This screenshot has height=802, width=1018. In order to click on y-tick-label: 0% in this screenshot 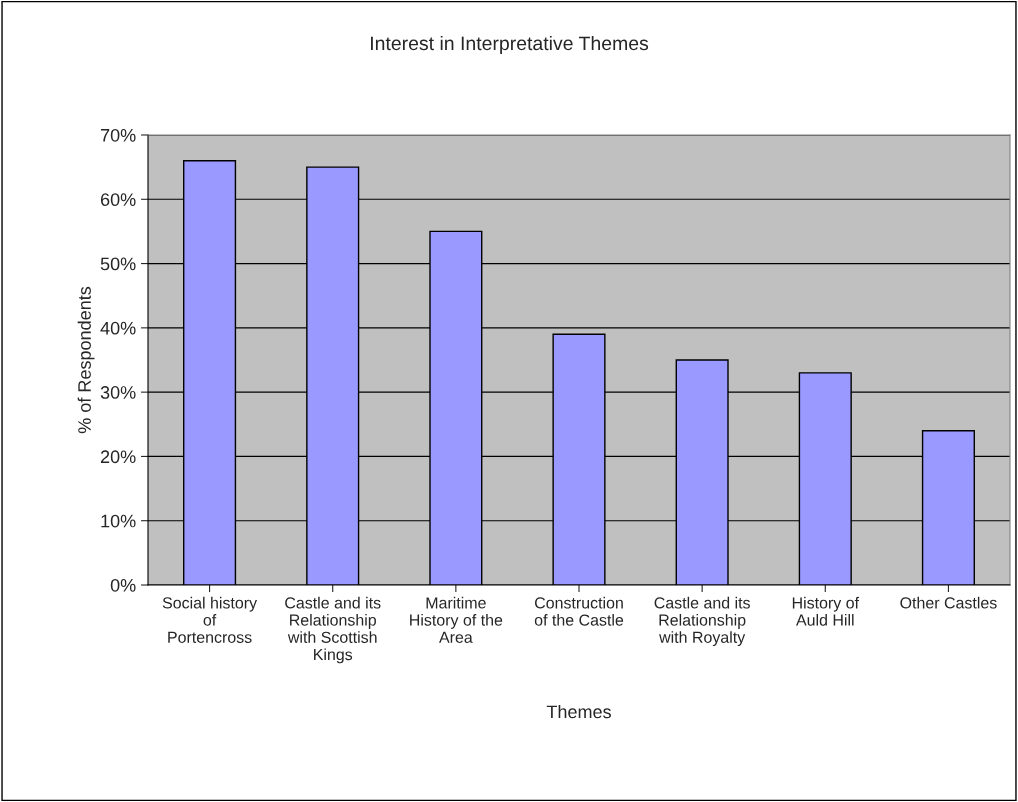, I will do `click(123, 585)`.